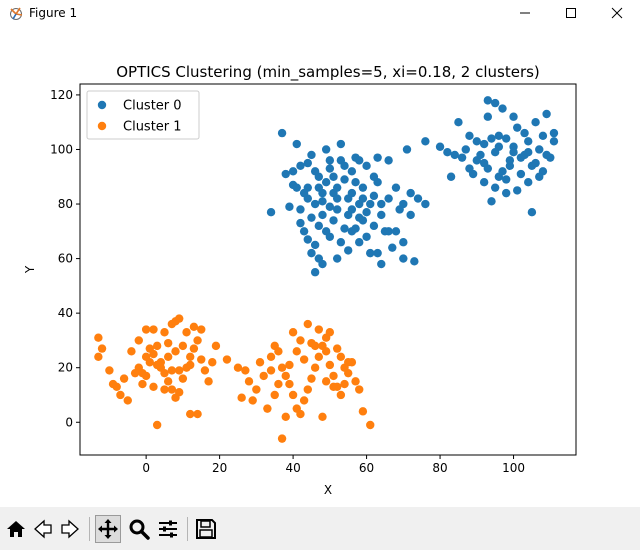 Image resolution: width=640 pixels, height=550 pixels. I want to click on pan-button, so click(108, 529).